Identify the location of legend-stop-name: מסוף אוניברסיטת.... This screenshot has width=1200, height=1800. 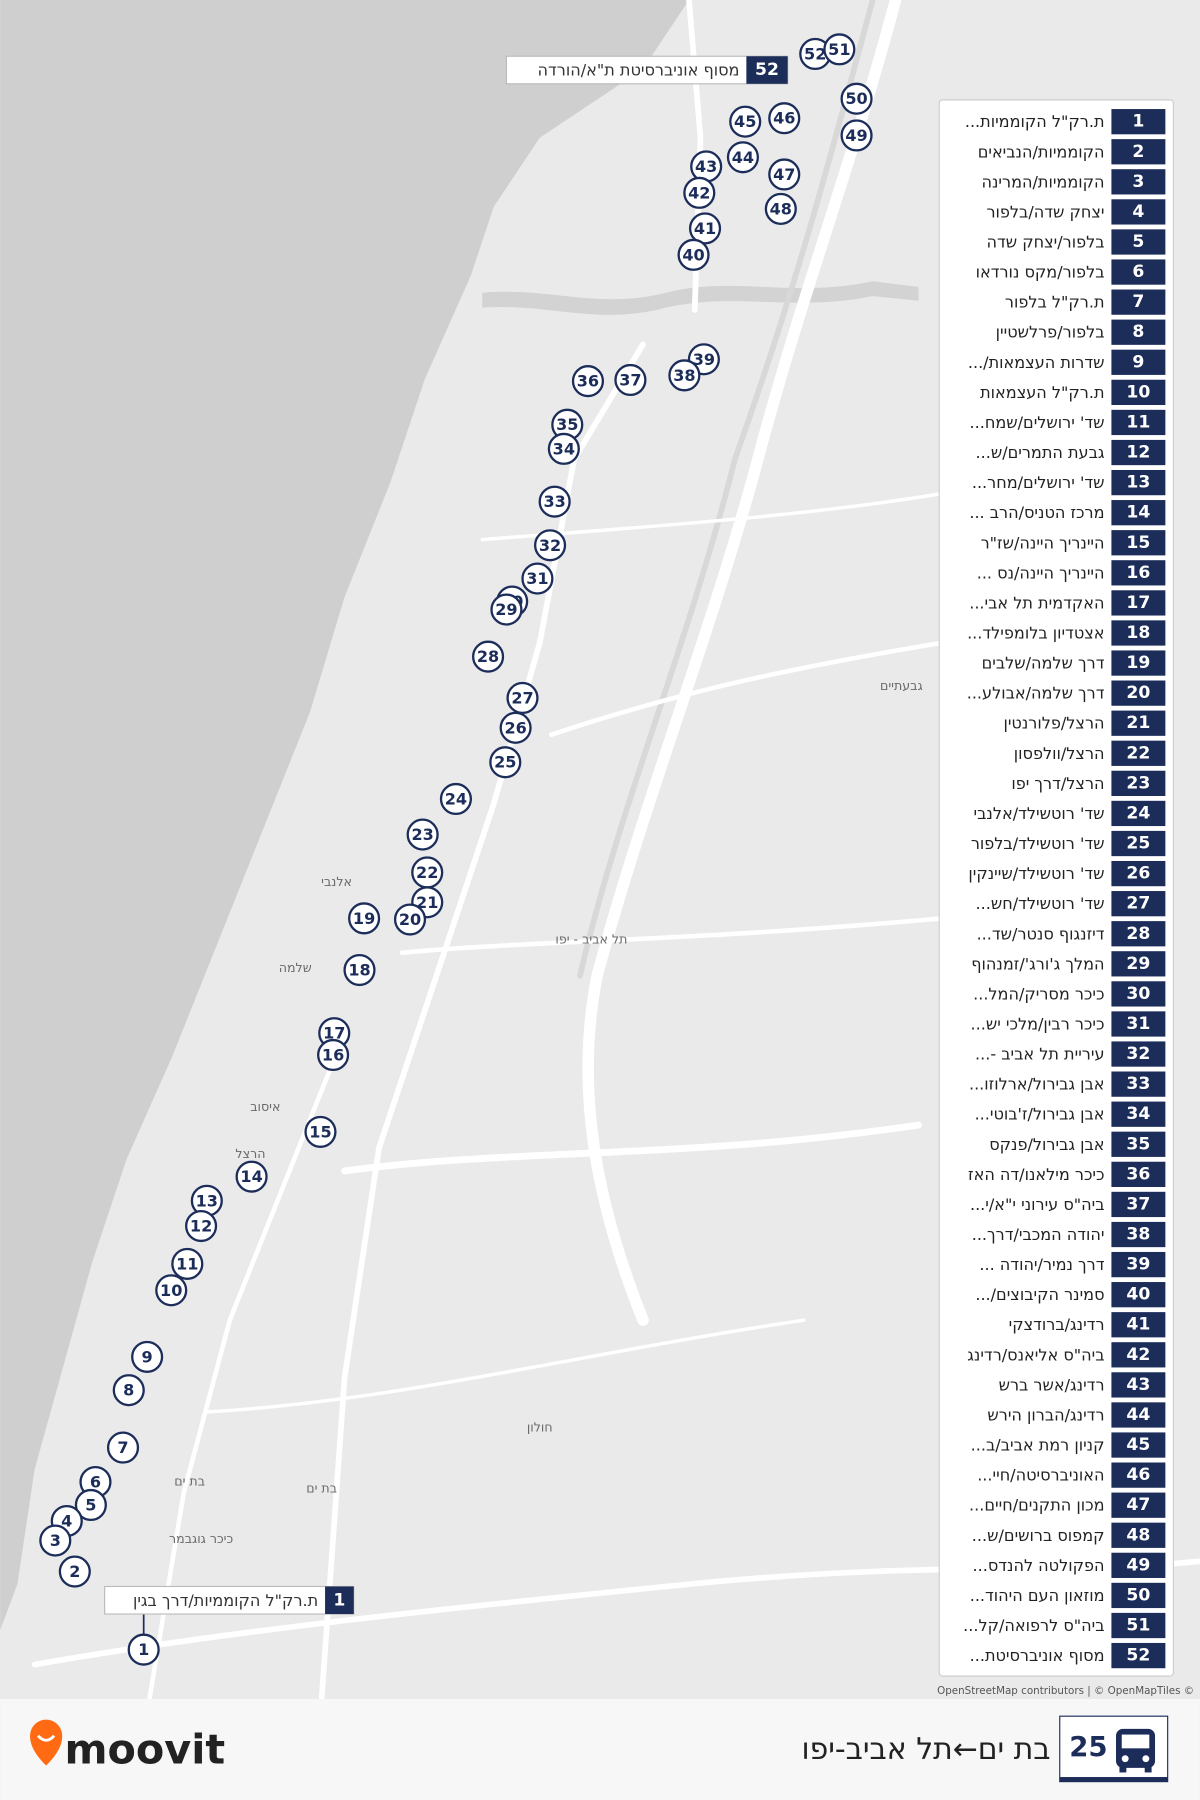
(1037, 1655).